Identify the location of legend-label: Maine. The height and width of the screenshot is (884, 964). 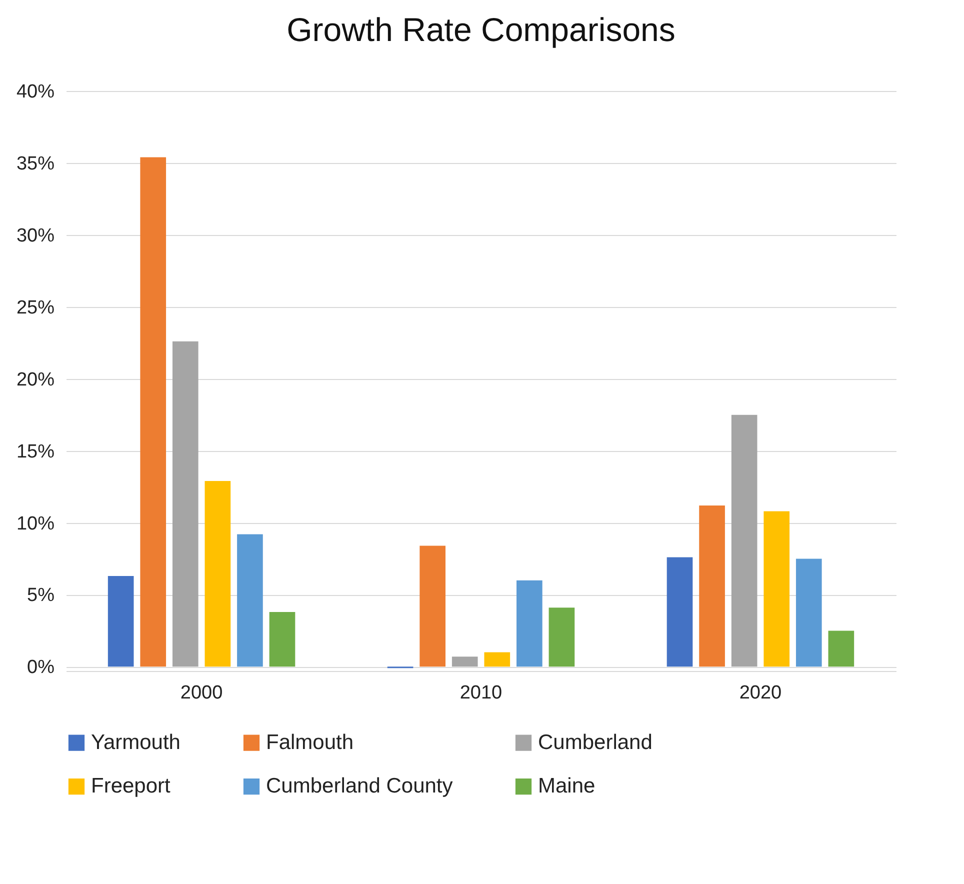
(567, 786).